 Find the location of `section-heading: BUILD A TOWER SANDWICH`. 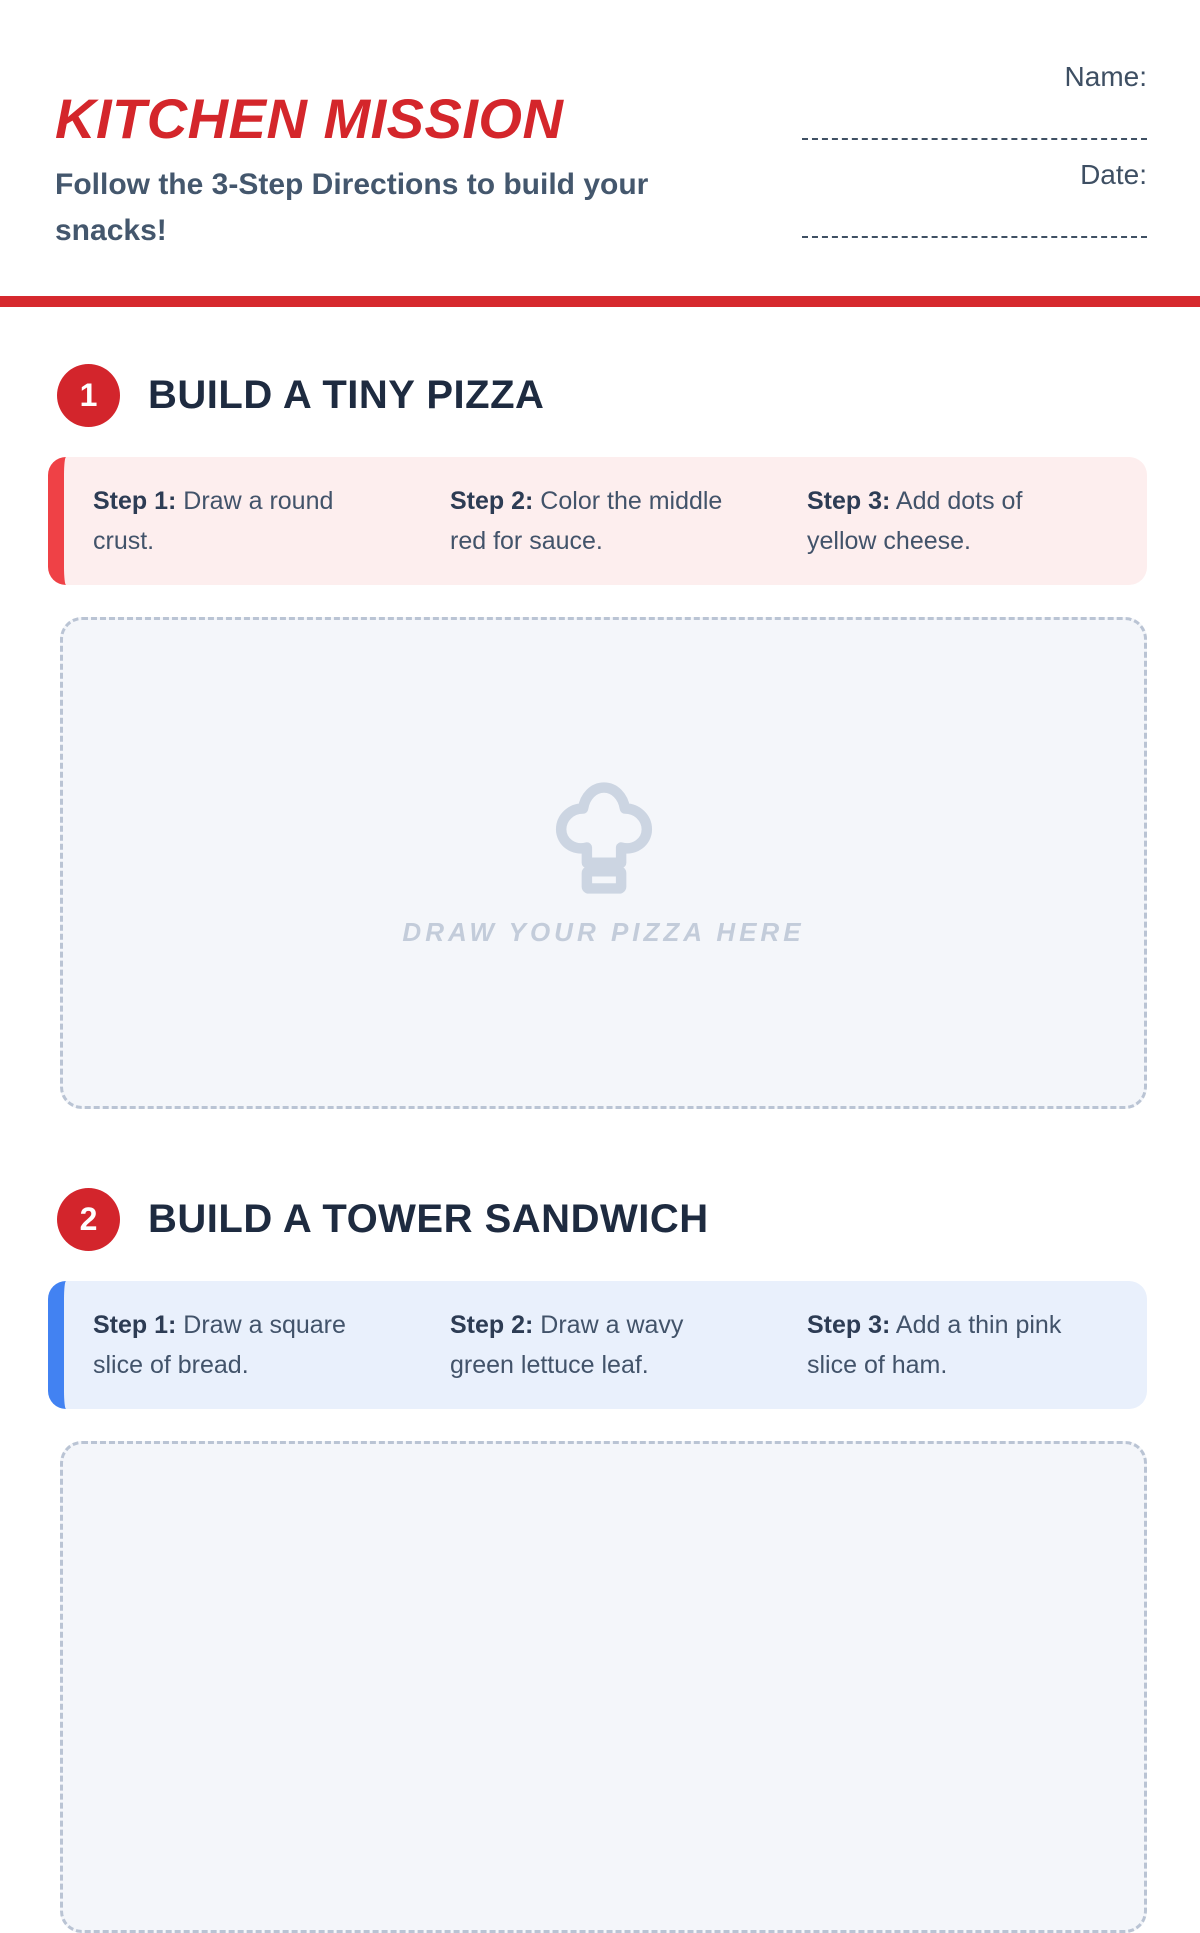

section-heading: BUILD A TOWER SANDWICH is located at coordinates (428, 1219).